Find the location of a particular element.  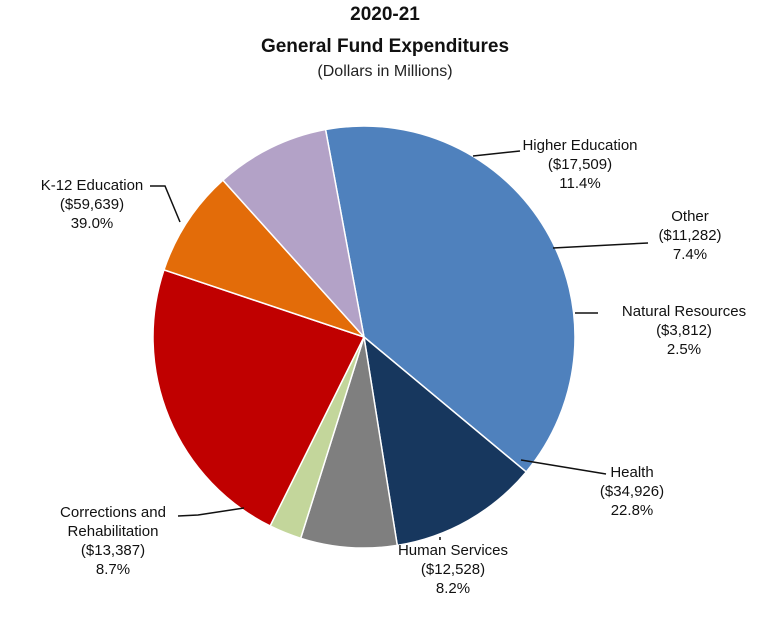

pie-slice-higher-education is located at coordinates (445, 441).